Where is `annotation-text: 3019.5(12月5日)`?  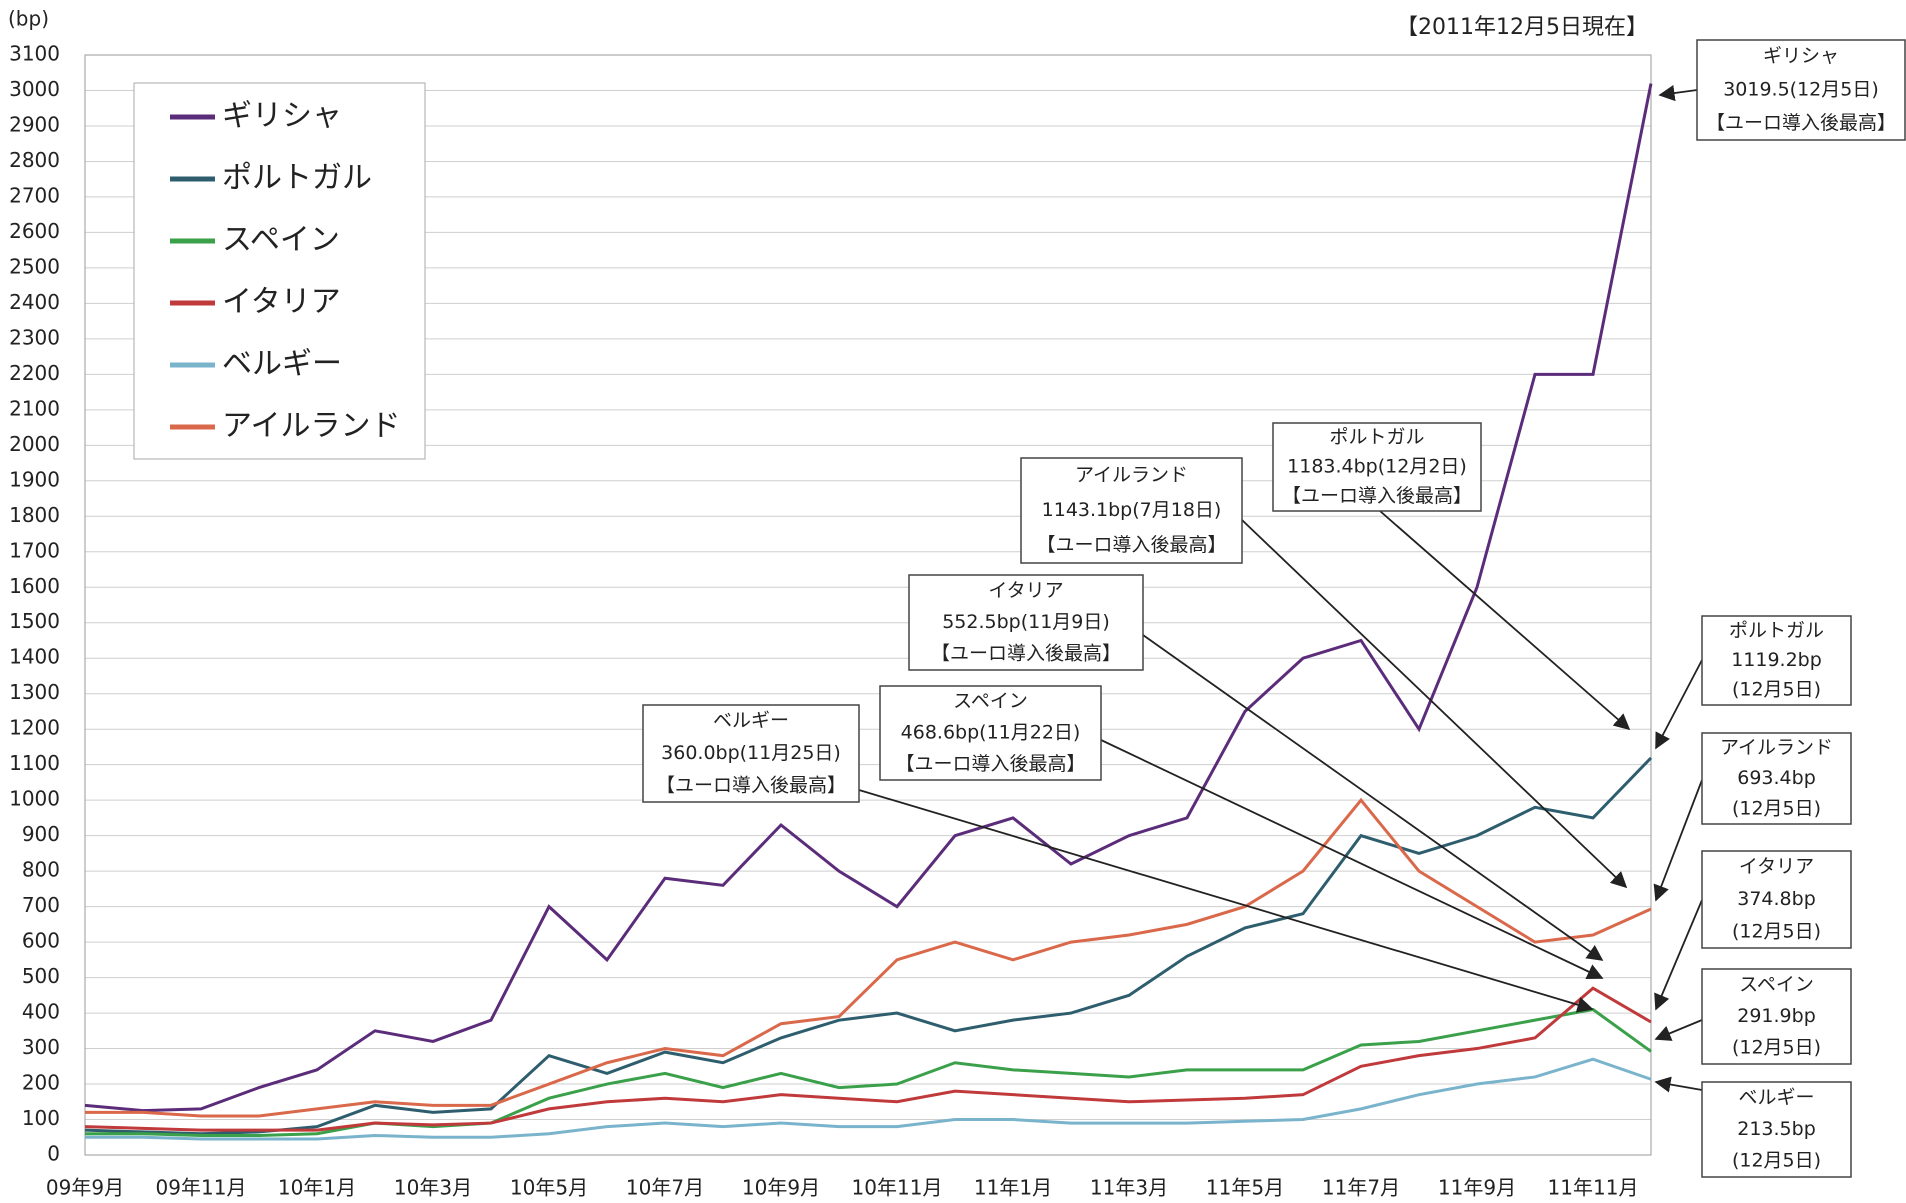 annotation-text: 3019.5(12月5日) is located at coordinates (1801, 90).